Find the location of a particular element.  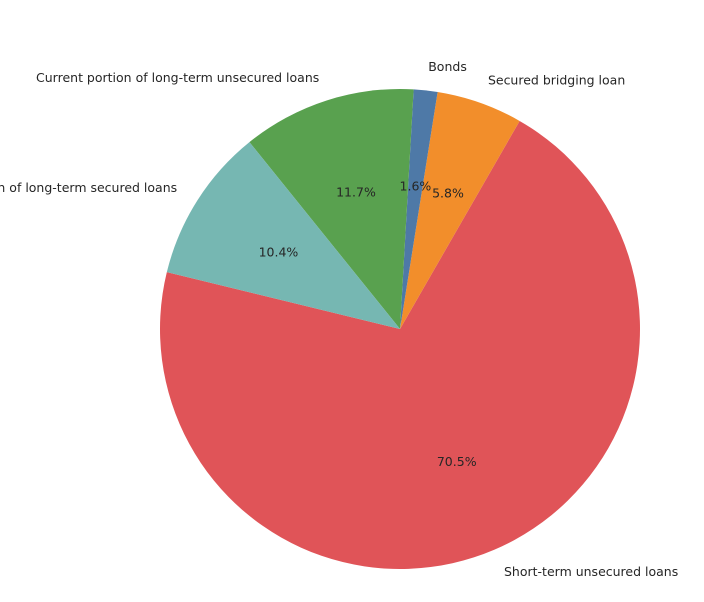

slice-percent-label: 10.4% is located at coordinates (279, 251).